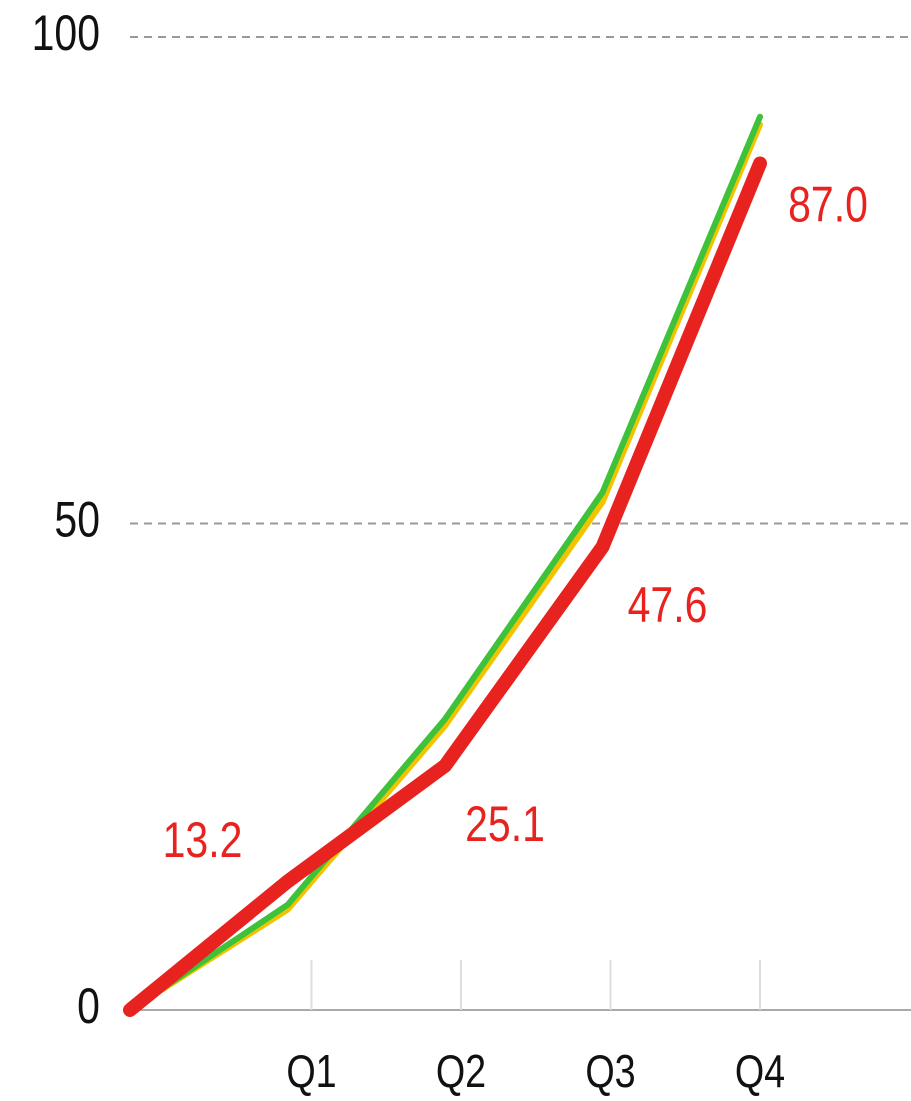 This screenshot has height=1101, width=911. I want to click on data-label: 25.1, so click(505, 824).